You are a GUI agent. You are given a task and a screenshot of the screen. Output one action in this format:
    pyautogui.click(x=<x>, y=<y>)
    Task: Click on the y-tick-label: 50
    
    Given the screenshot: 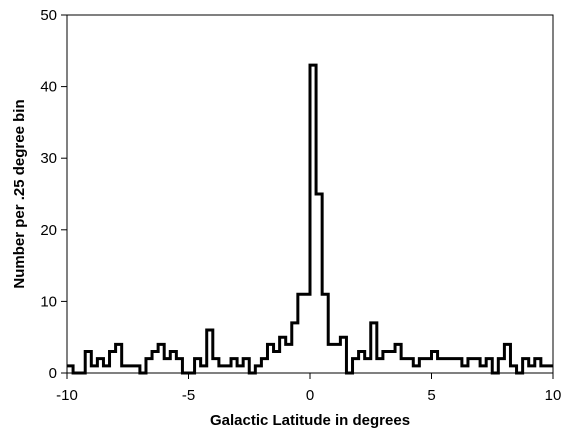 What is the action you would take?
    pyautogui.click(x=48, y=15)
    